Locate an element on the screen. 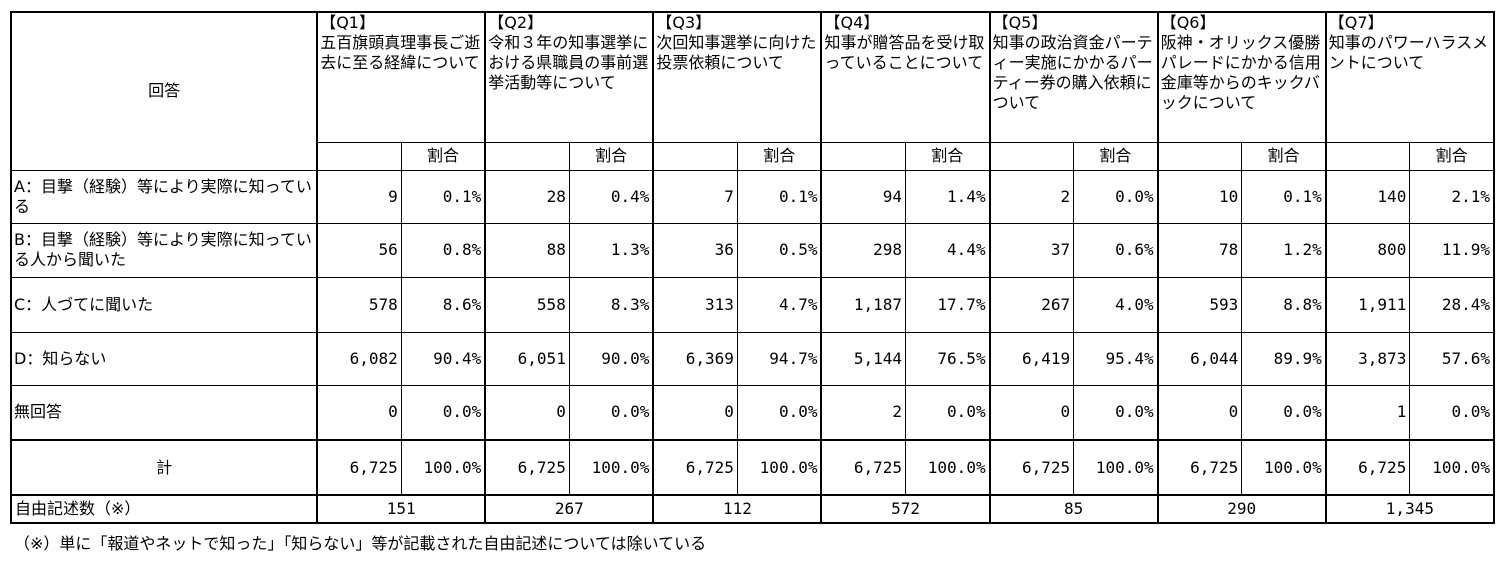 The width and height of the screenshot is (1504, 562). ratio-cell: 90.4% is located at coordinates (443, 358).